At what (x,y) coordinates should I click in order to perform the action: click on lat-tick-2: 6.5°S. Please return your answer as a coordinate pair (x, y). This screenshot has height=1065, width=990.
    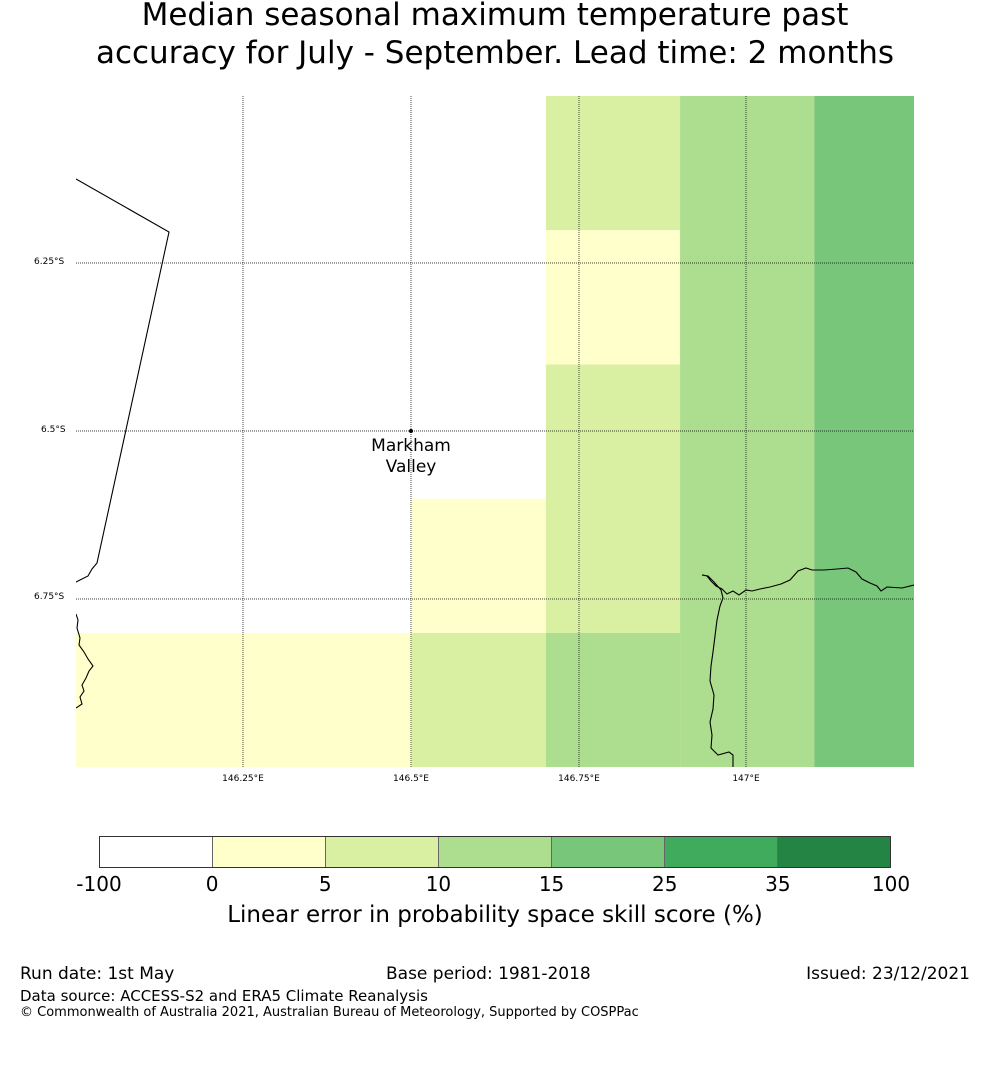
    Looking at the image, I should click on (53, 430).